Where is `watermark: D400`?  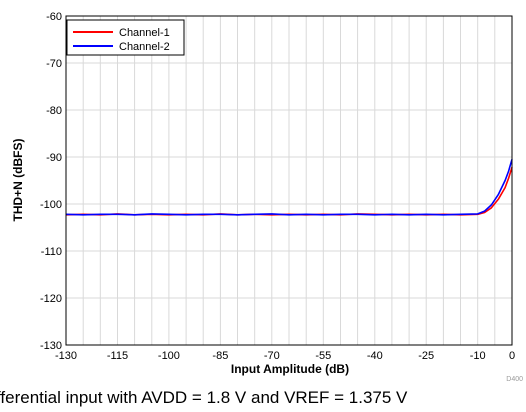
watermark: D400 is located at coordinates (514, 379).